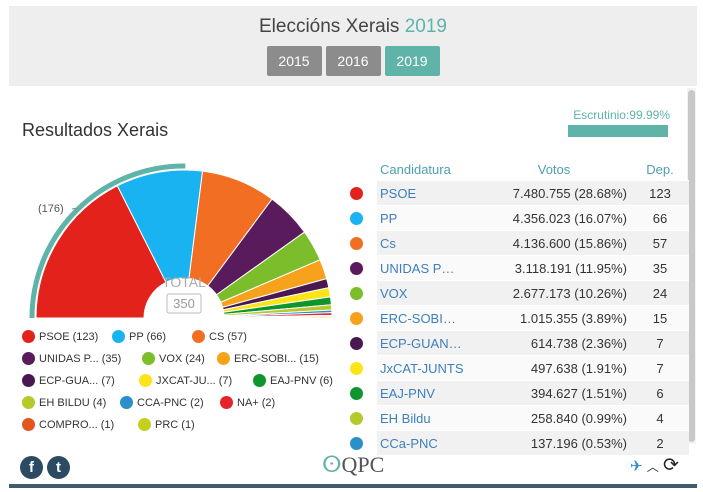 Image resolution: width=703 pixels, height=492 pixels. I want to click on party-name: JxCAT-JUNTS, so click(427, 368).